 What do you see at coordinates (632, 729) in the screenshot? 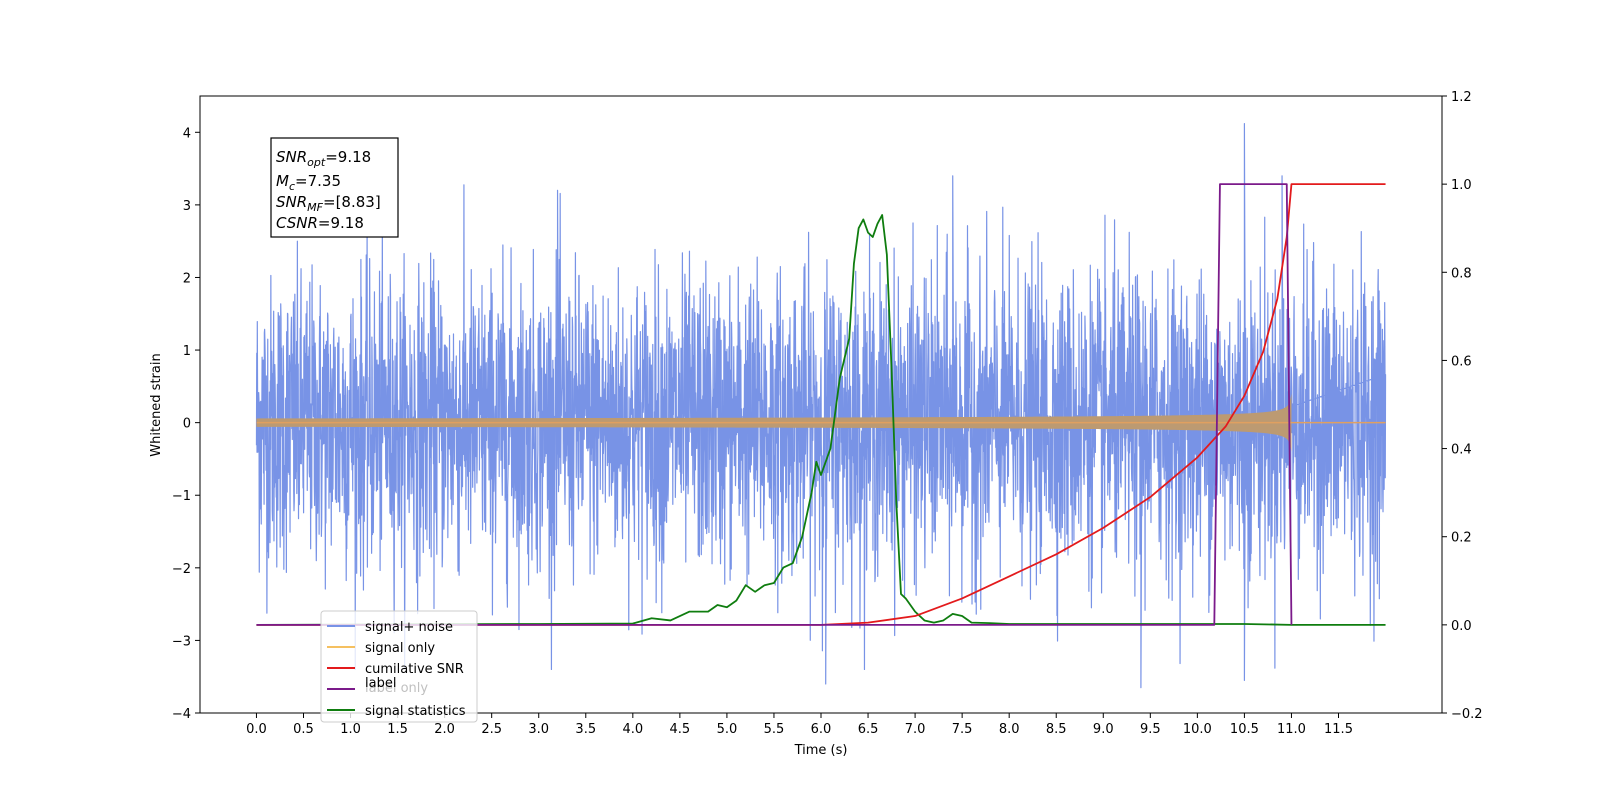
I see `x-tick-label: 4.0` at bounding box center [632, 729].